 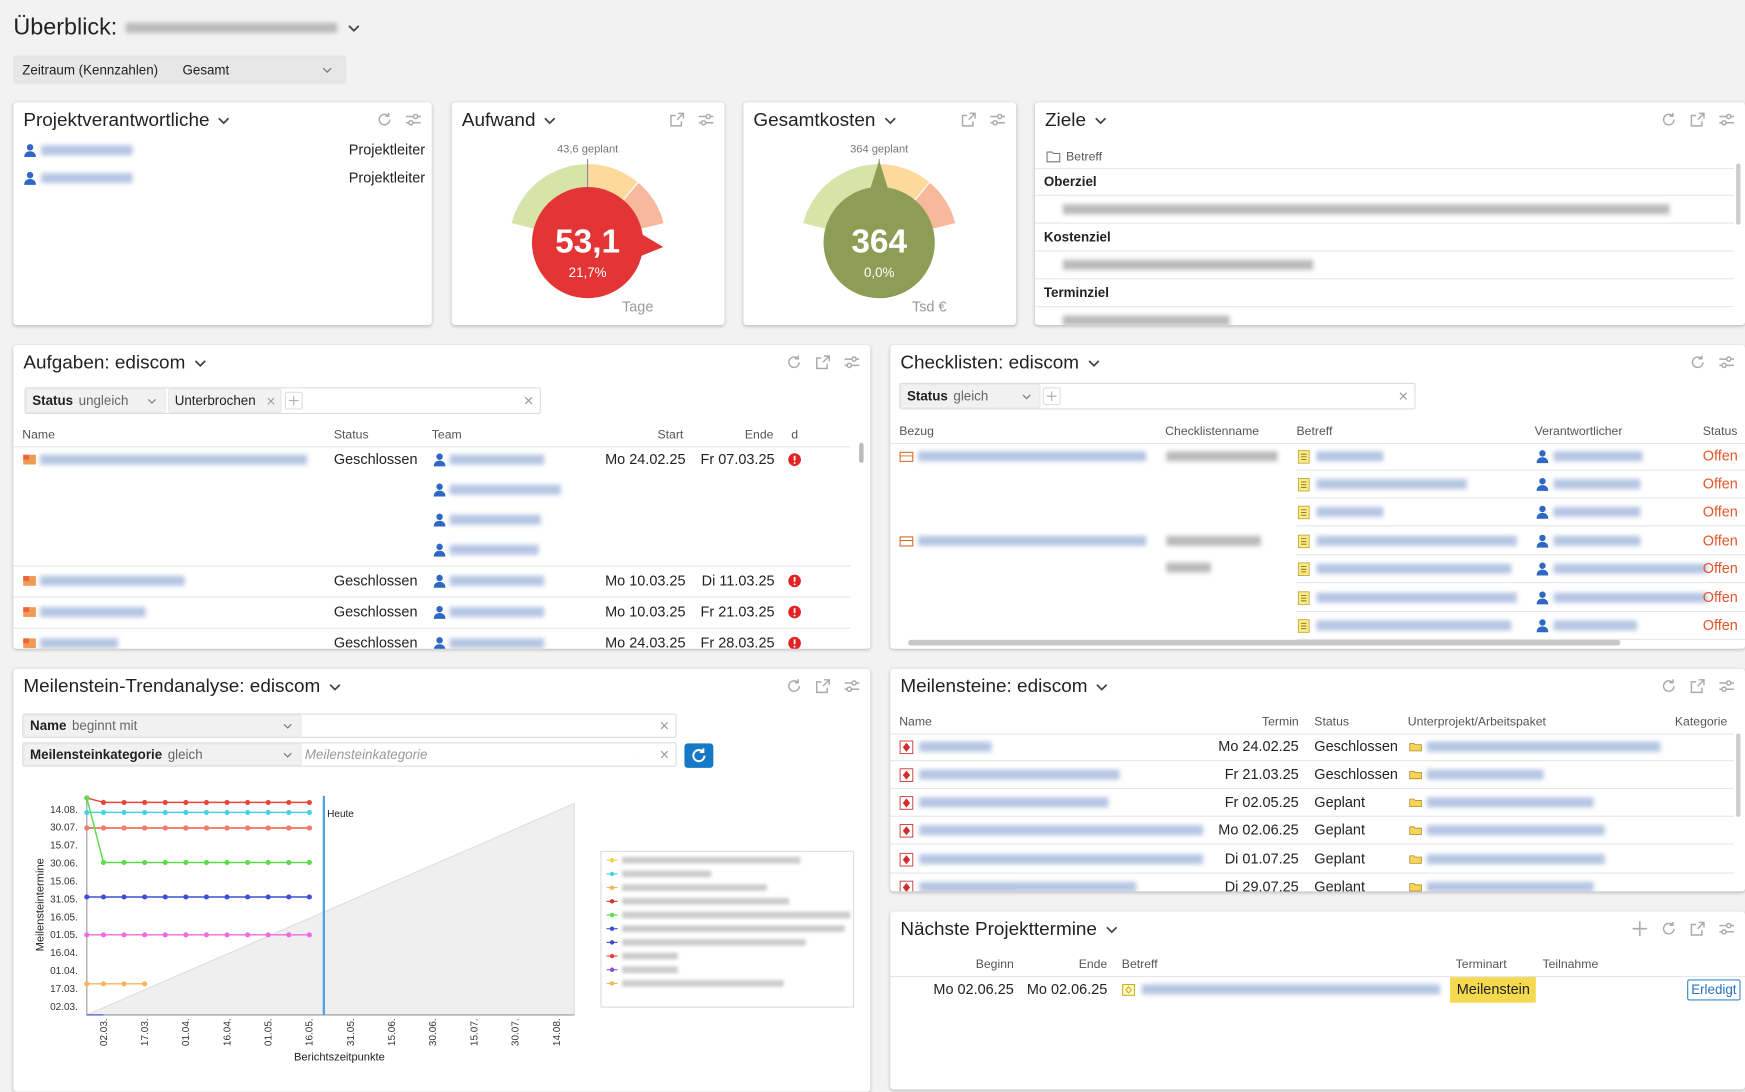 I want to click on column-header: Team, so click(x=446, y=435).